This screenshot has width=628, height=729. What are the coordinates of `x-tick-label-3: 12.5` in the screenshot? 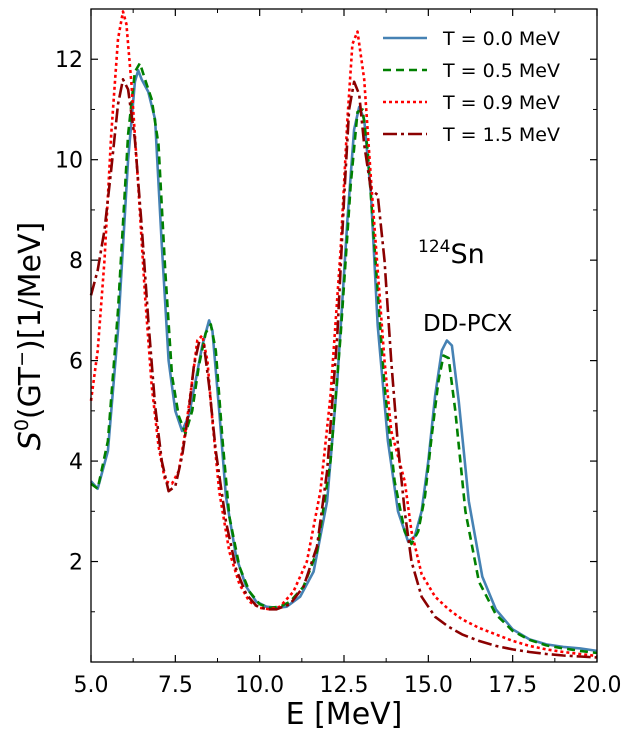 It's located at (344, 685).